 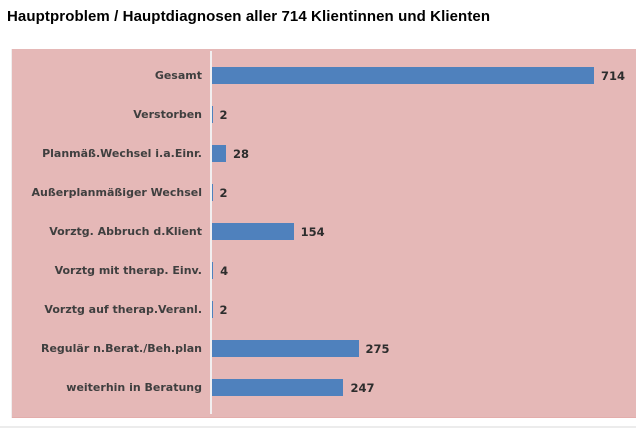 I want to click on value-label: 247, so click(x=362, y=387).